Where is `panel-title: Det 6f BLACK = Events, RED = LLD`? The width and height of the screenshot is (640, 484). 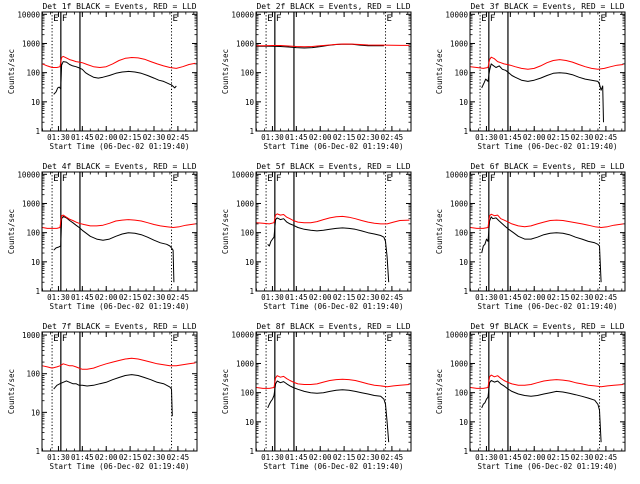 panel-title: Det 6f BLACK = Events, RED = LLD is located at coordinates (547, 166).